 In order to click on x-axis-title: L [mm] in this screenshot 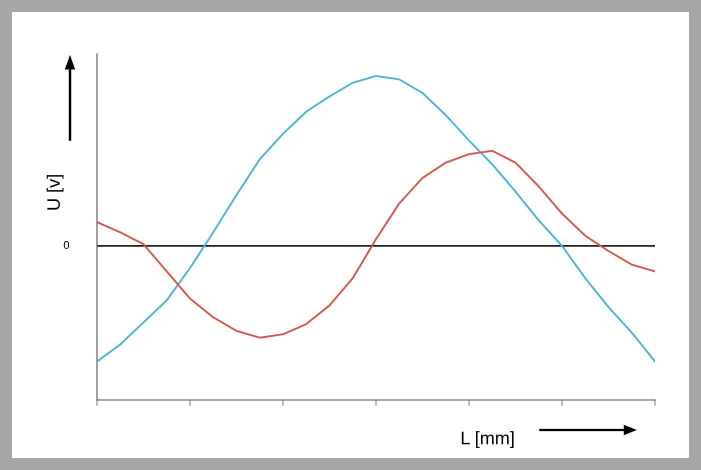, I will do `click(488, 439)`.